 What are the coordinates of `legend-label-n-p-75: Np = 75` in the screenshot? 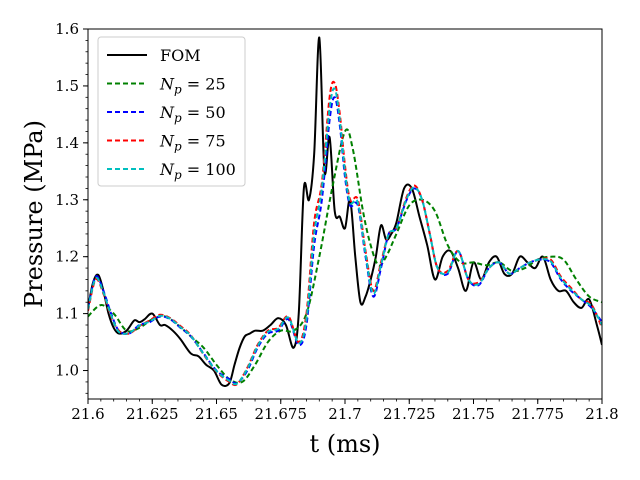 It's located at (192, 143).